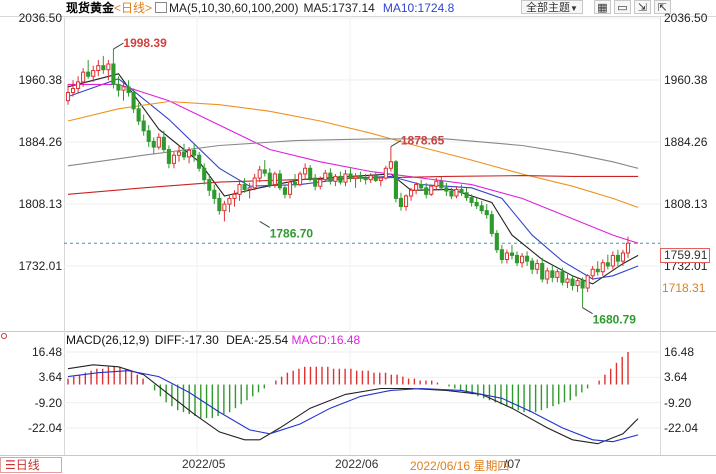 The height and width of the screenshot is (474, 716). I want to click on macd-tick-left: -22.04, so click(44, 428).